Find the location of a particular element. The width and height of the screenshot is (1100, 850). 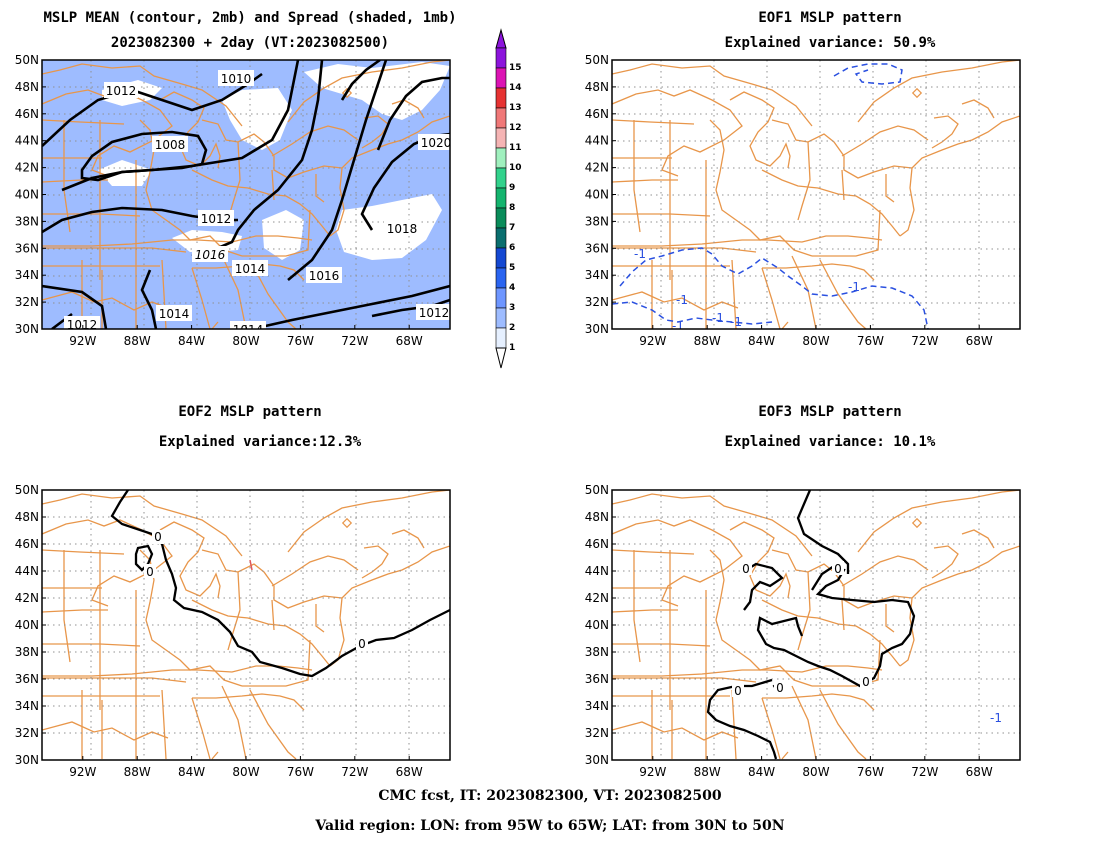

colorbar-label: 11 is located at coordinates (515, 148).